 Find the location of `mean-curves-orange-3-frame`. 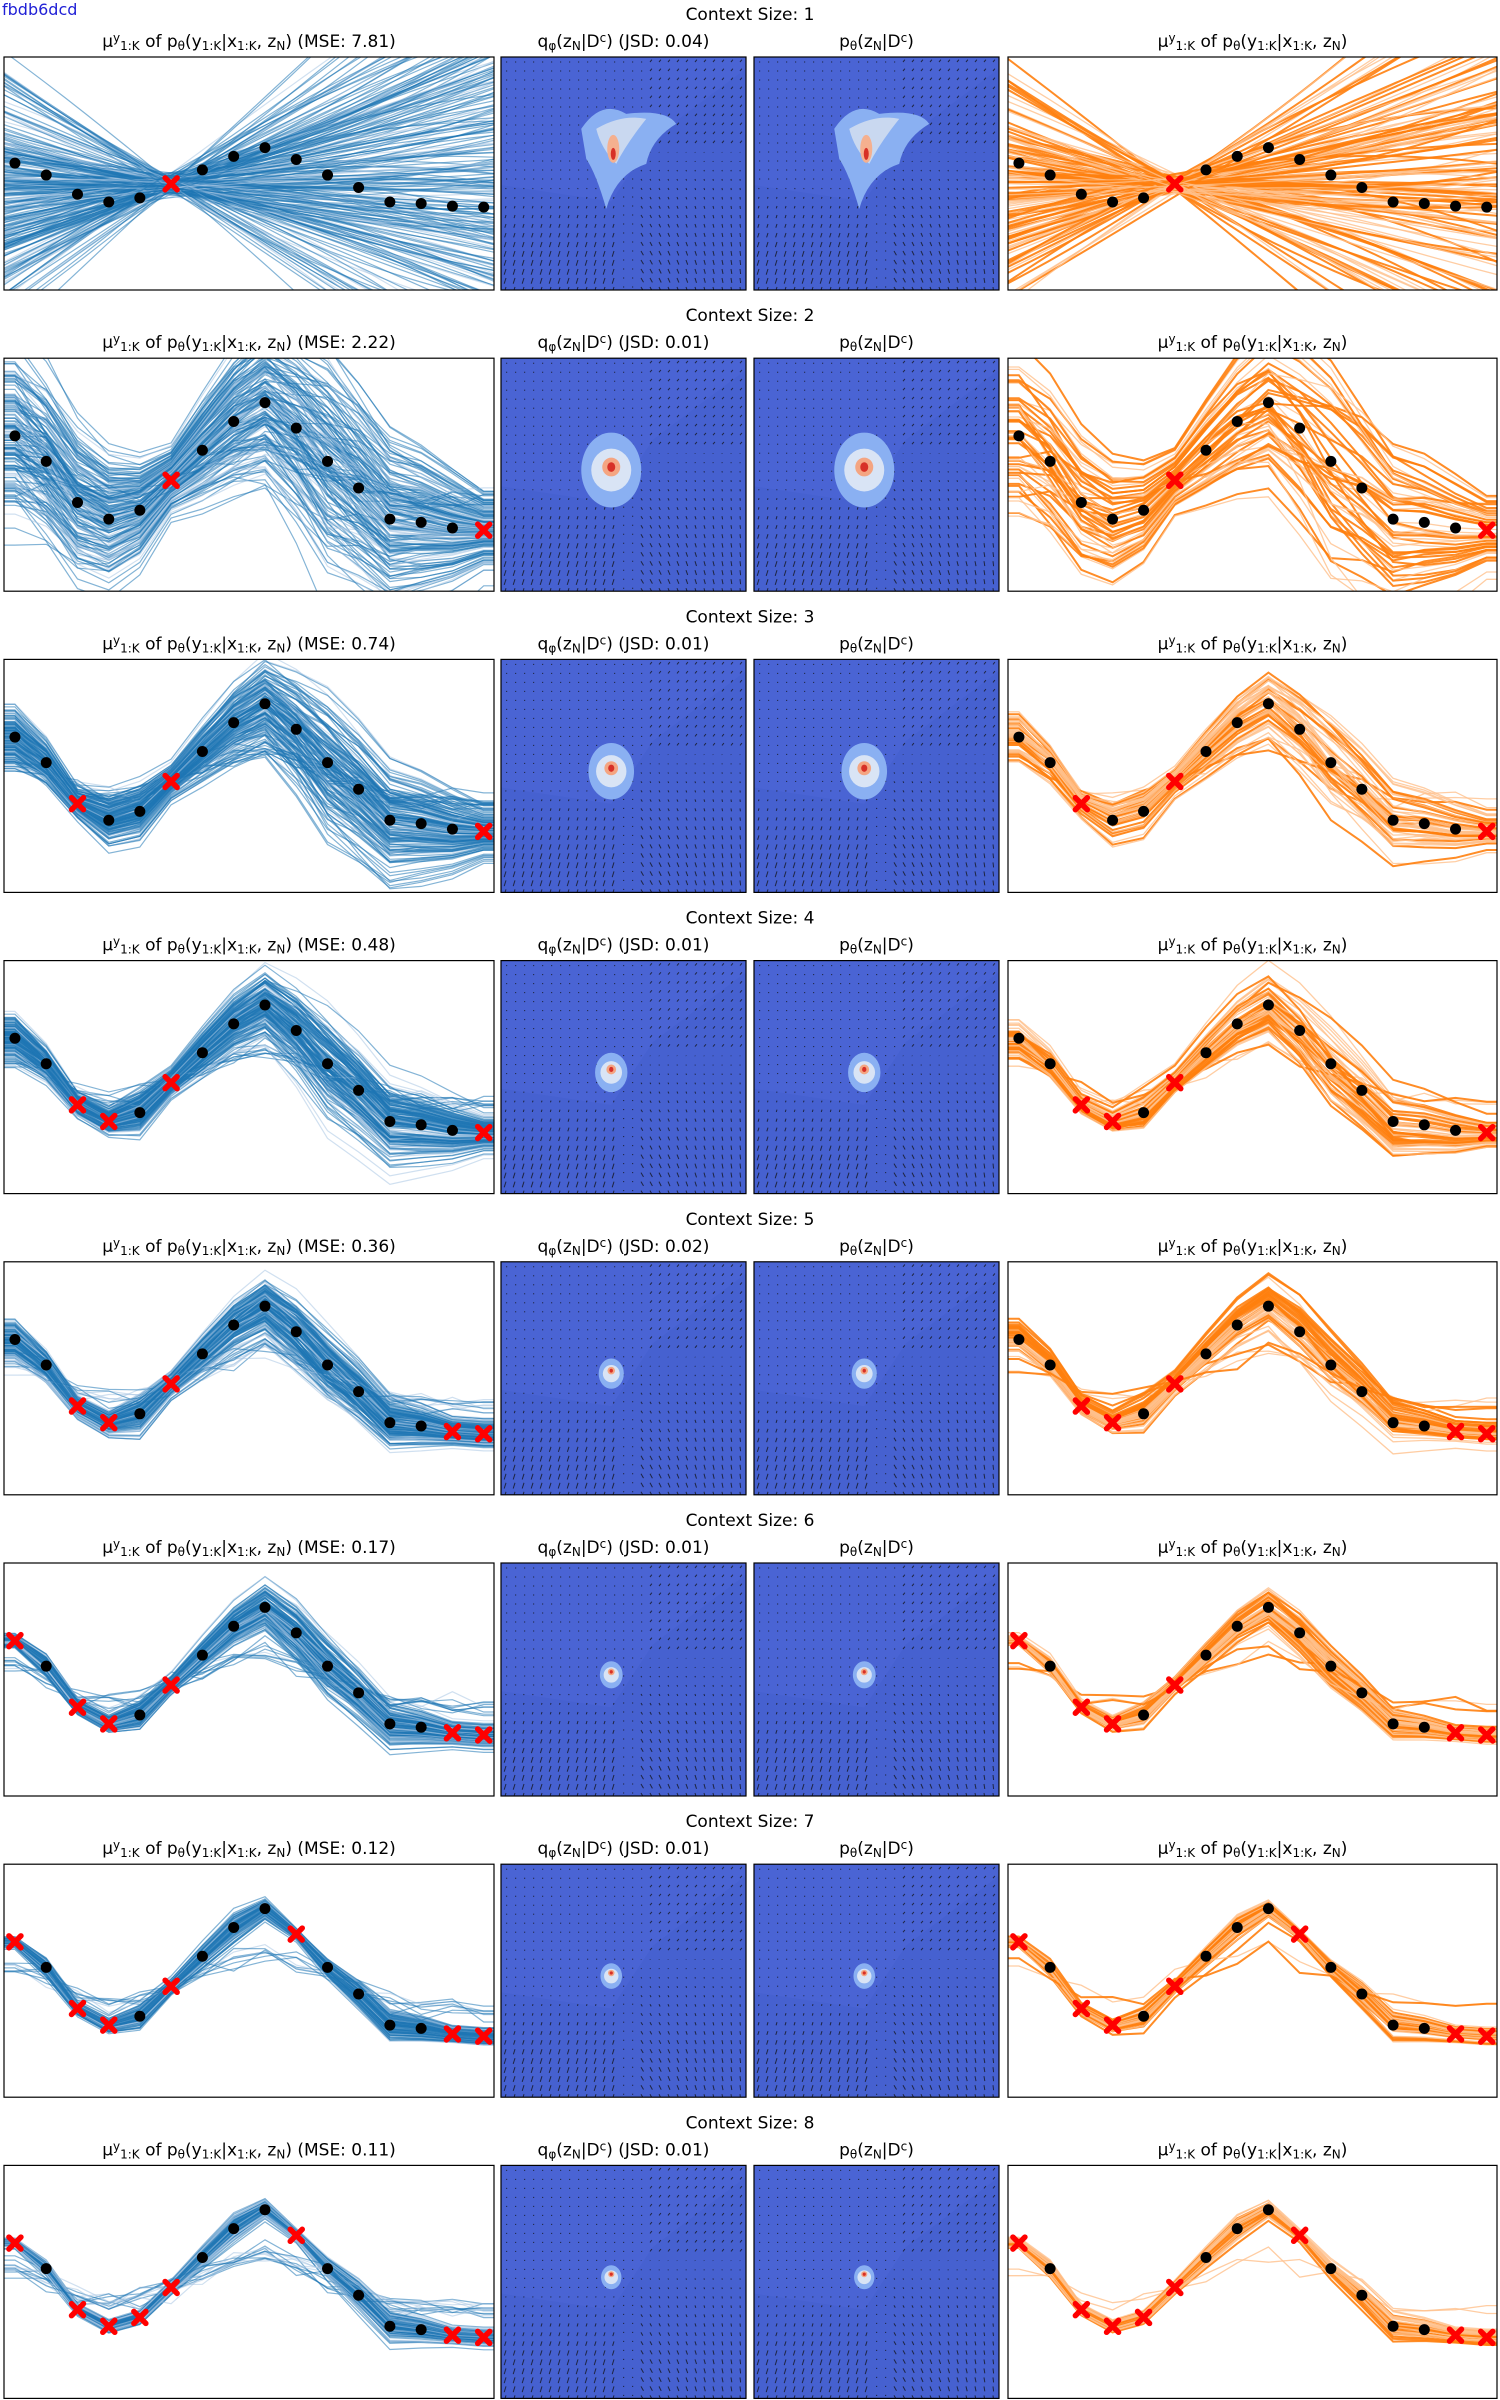

mean-curves-orange-3-frame is located at coordinates (1252, 776).